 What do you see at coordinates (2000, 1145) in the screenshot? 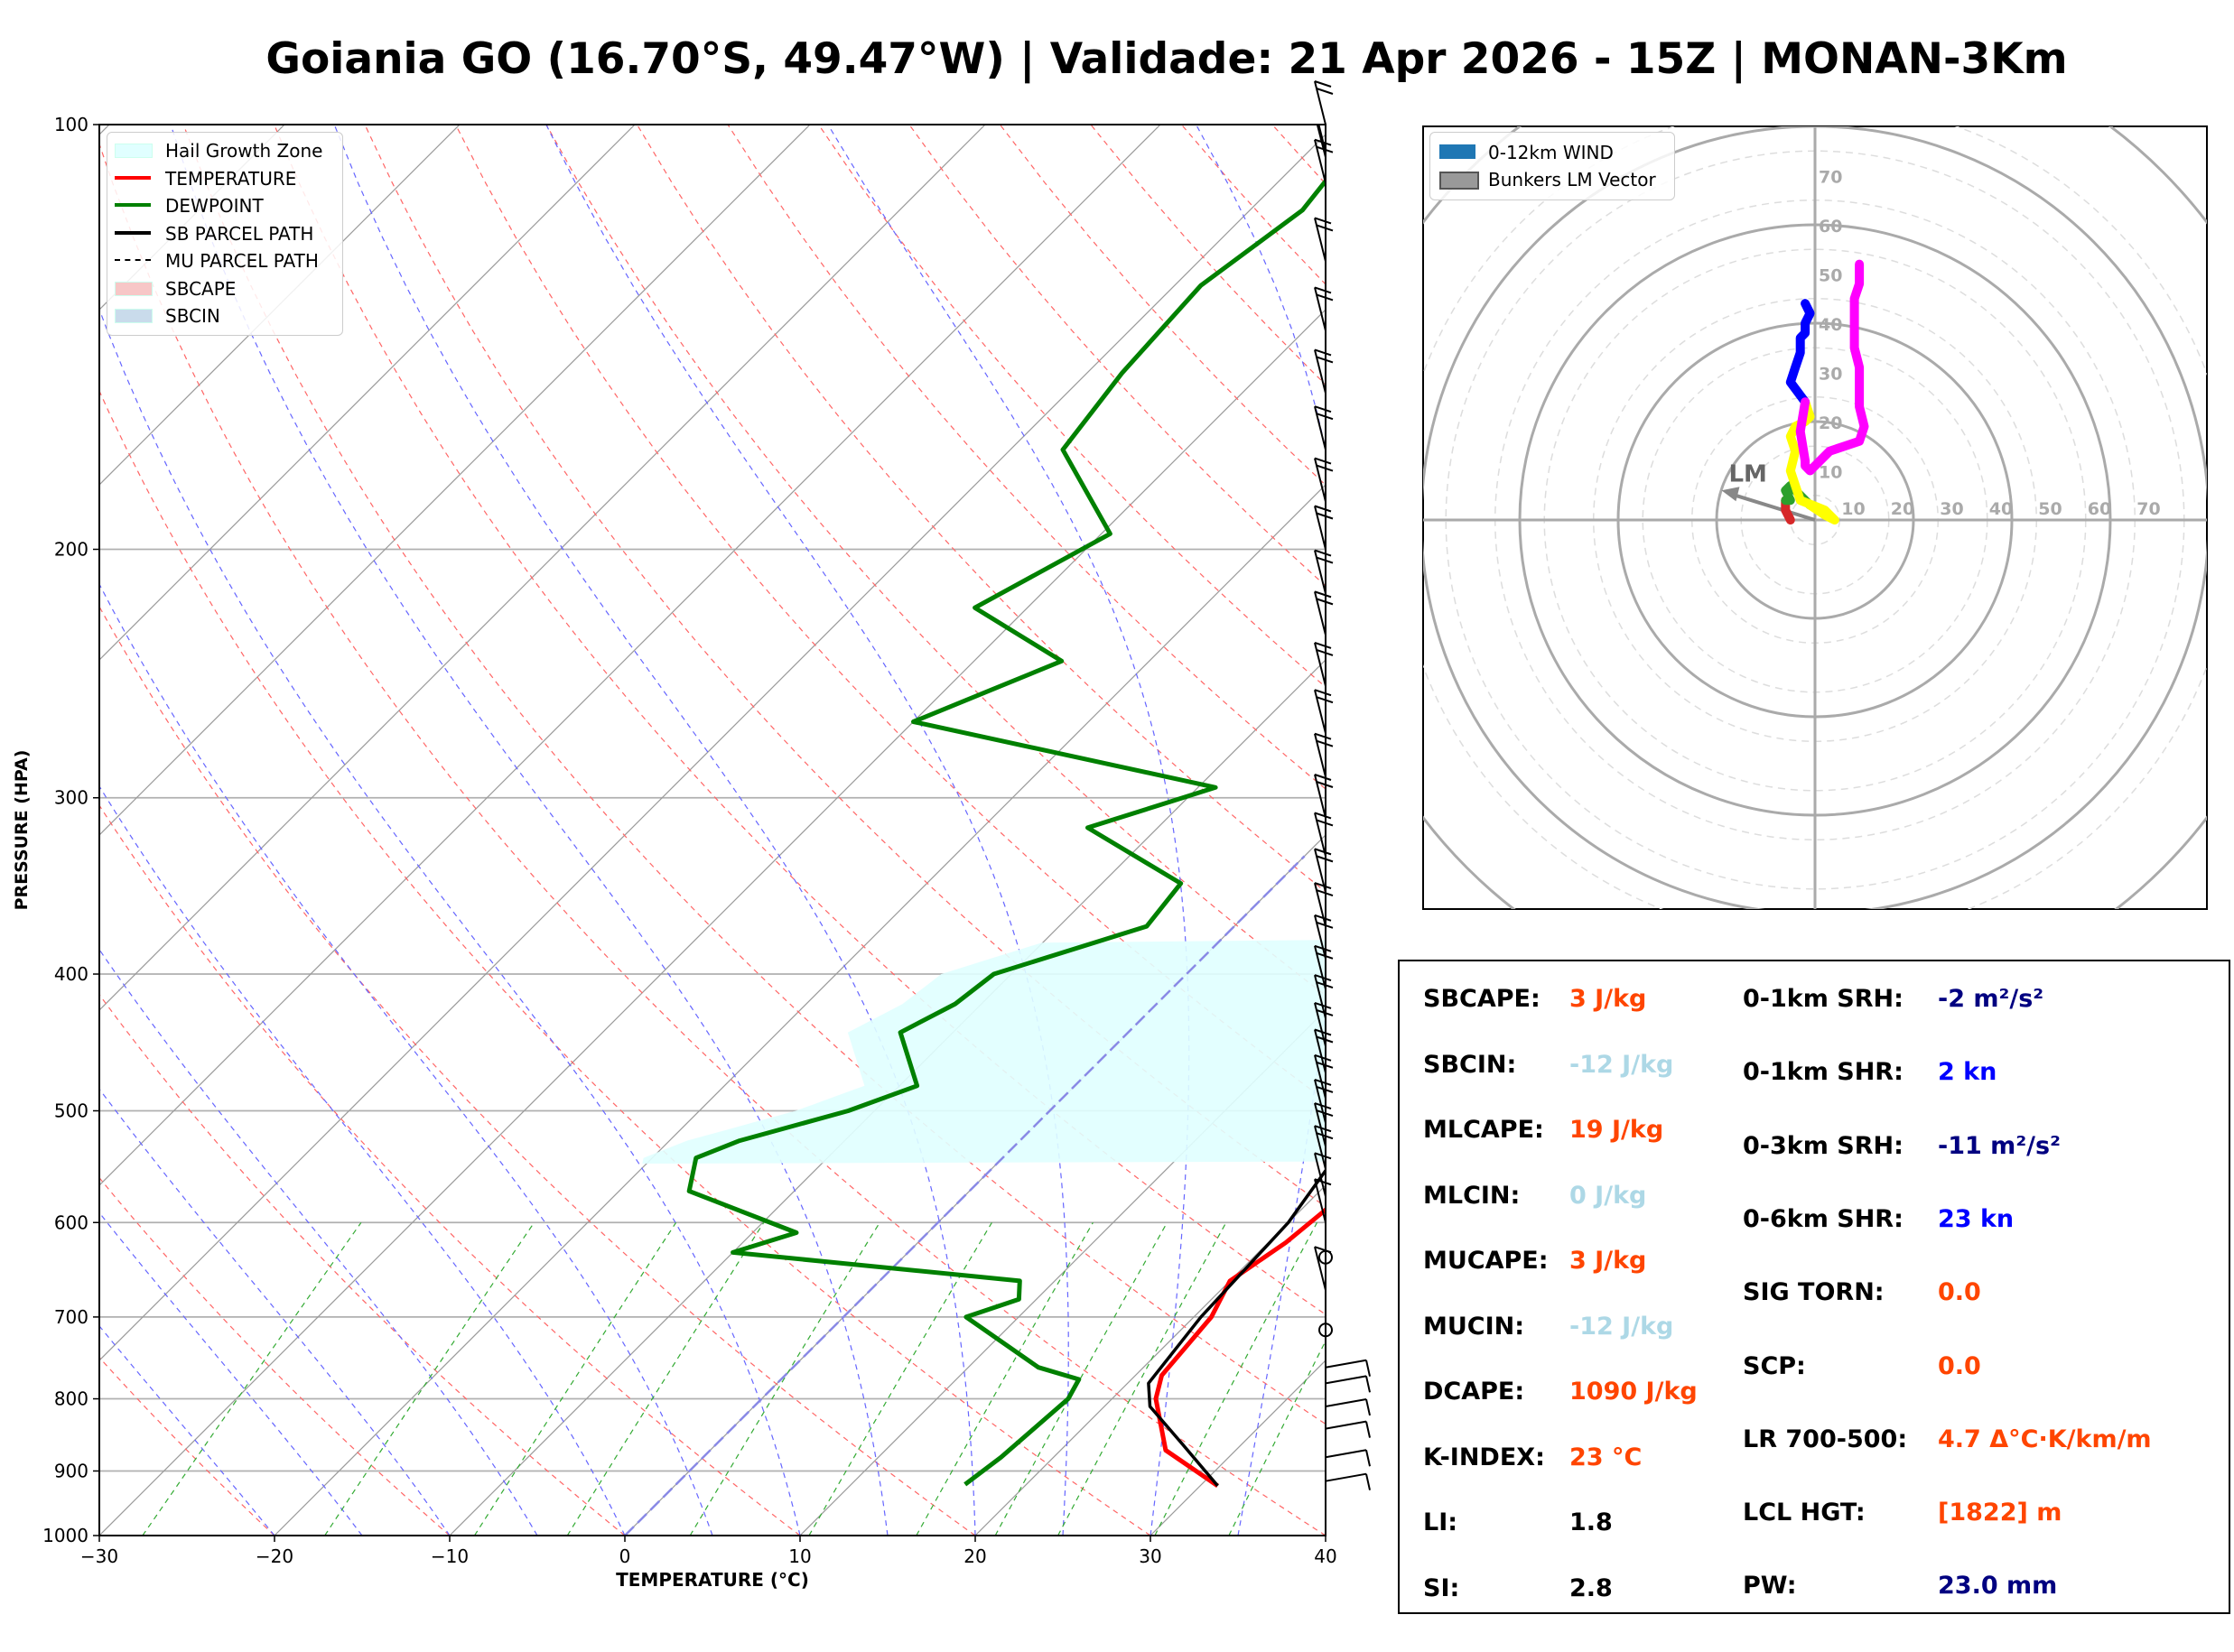
I see `stat-value: -11 m²/s²` at bounding box center [2000, 1145].